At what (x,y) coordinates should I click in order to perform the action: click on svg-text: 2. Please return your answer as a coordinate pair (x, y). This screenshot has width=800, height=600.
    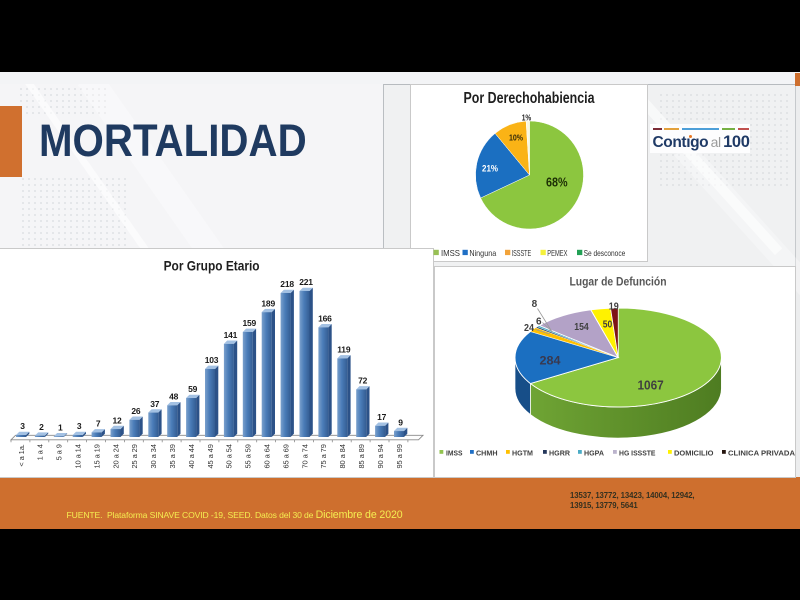
    Looking at the image, I should click on (41, 427).